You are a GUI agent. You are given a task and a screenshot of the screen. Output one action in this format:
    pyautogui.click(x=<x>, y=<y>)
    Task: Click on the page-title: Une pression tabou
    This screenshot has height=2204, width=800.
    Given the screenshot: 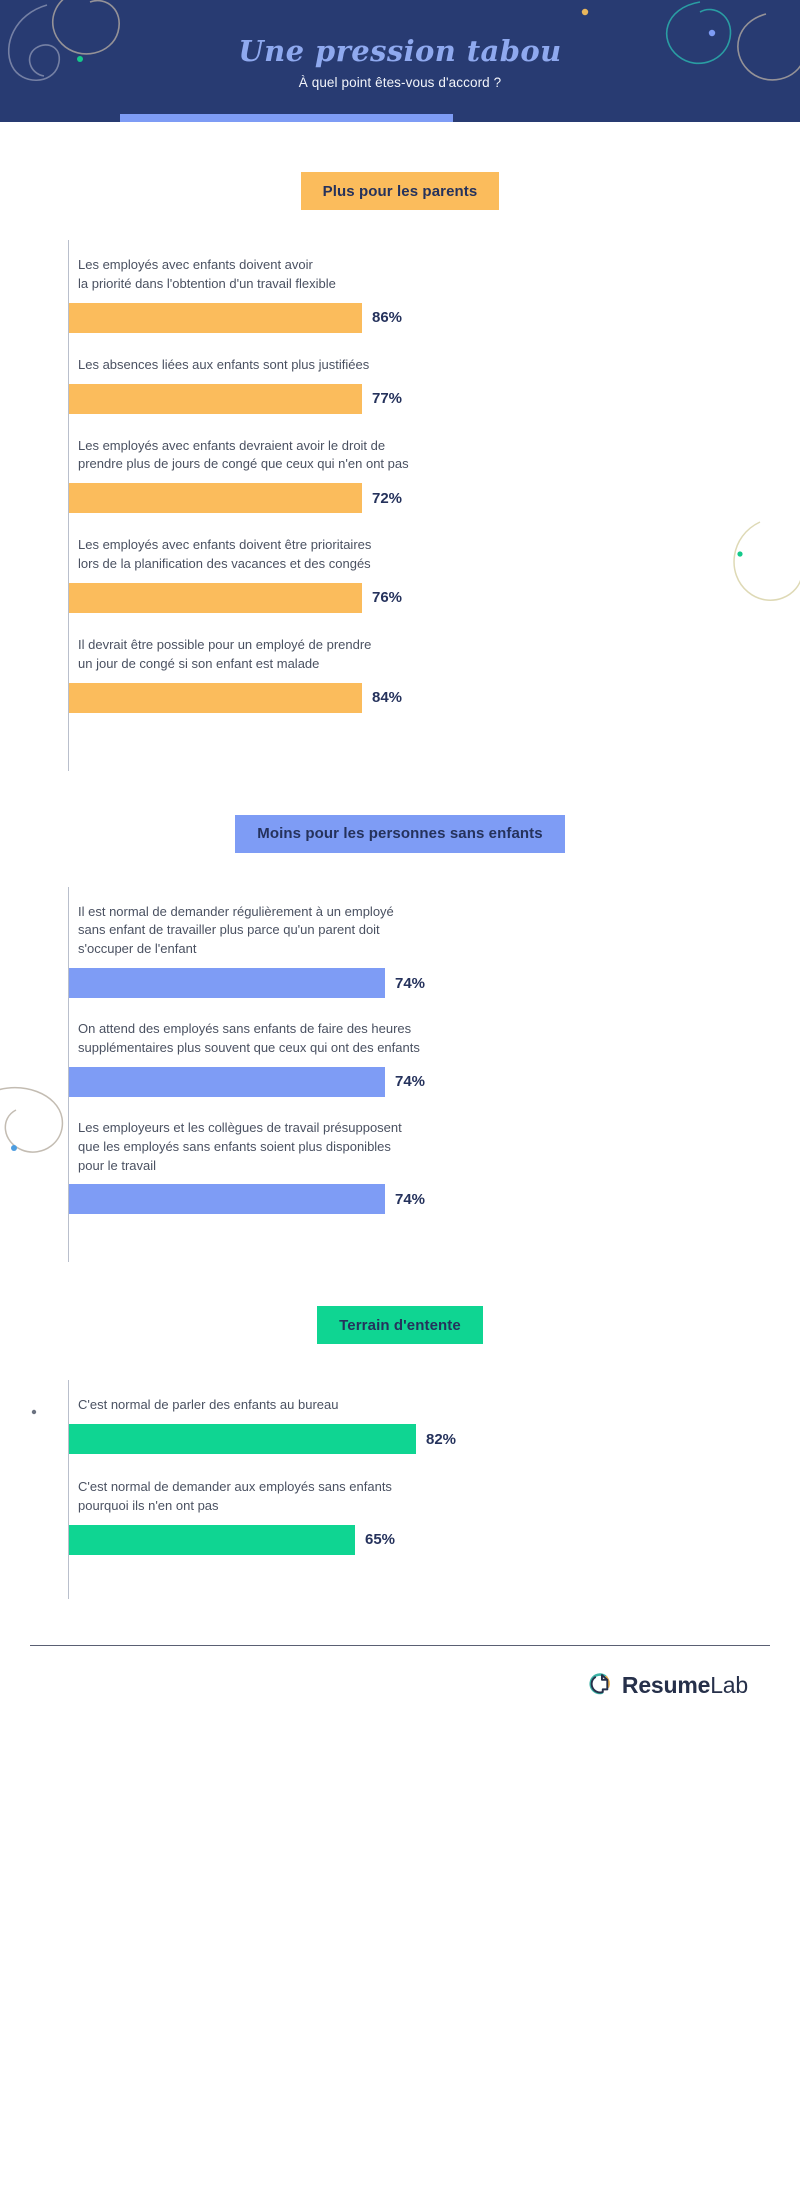 What is the action you would take?
    pyautogui.click(x=400, y=51)
    